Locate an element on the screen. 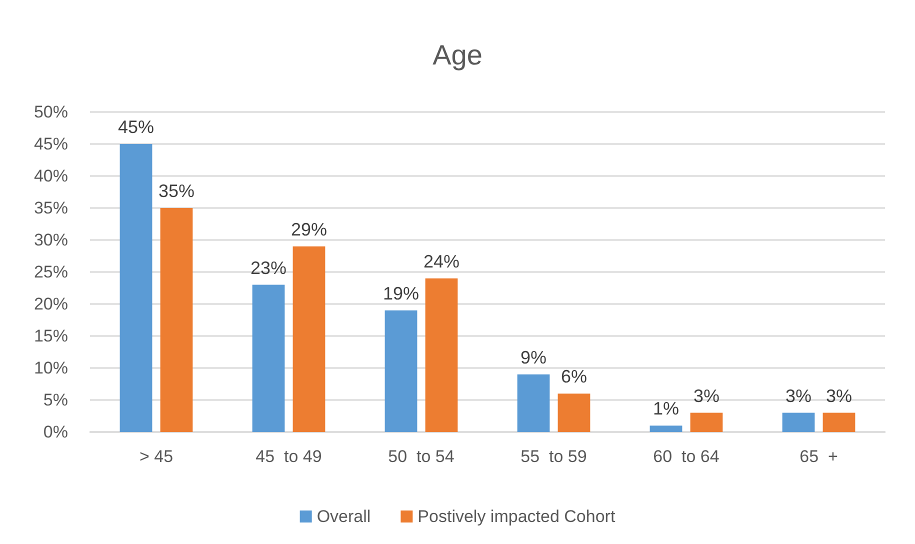 The width and height of the screenshot is (915, 544). y-tick-label: 30% is located at coordinates (51, 240).